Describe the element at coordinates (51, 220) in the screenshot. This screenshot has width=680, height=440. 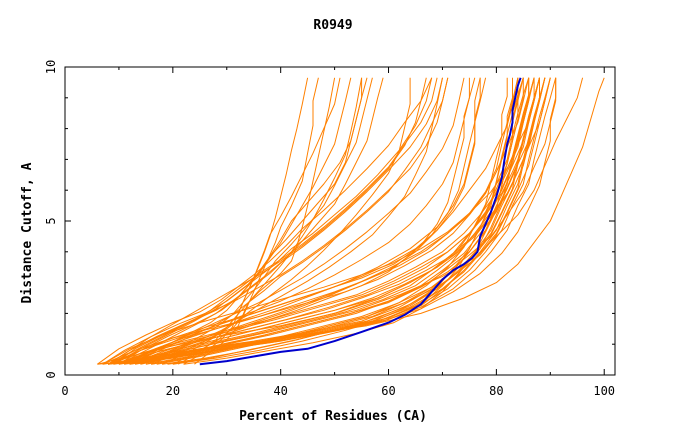
I see `y-tick-label: 5` at that location.